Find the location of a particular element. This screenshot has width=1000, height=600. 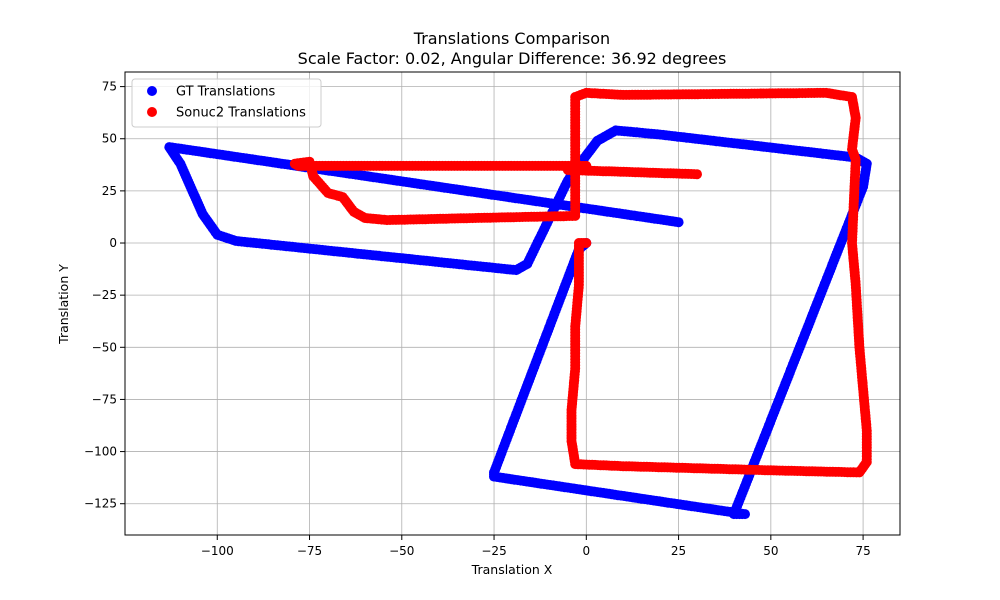

y-tick-label: −50 is located at coordinates (104, 347).